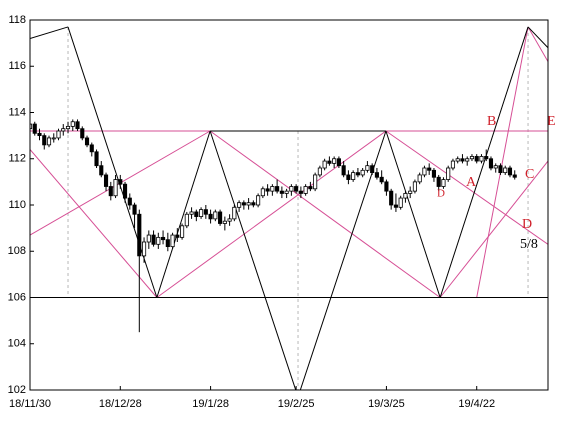  I want to click on y-tick-label: 104, so click(17, 344).